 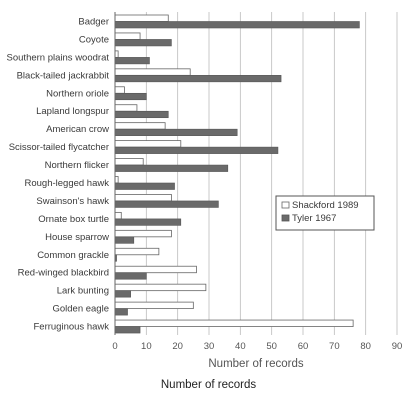 I want to click on x-tick-label: 0, so click(x=114, y=346).